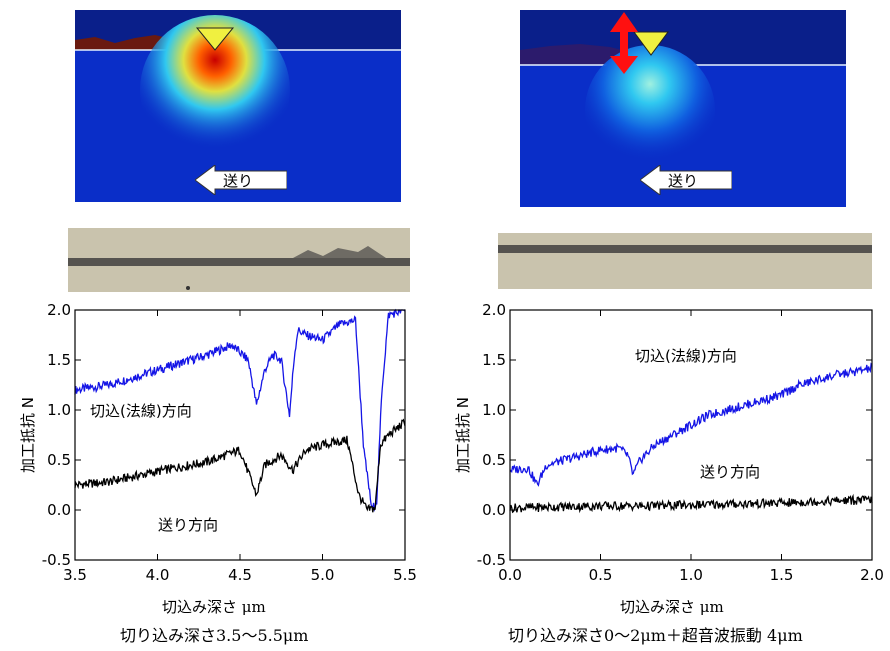  Describe the element at coordinates (691, 575) in the screenshot. I see `x-tick-label: 1.0` at that location.